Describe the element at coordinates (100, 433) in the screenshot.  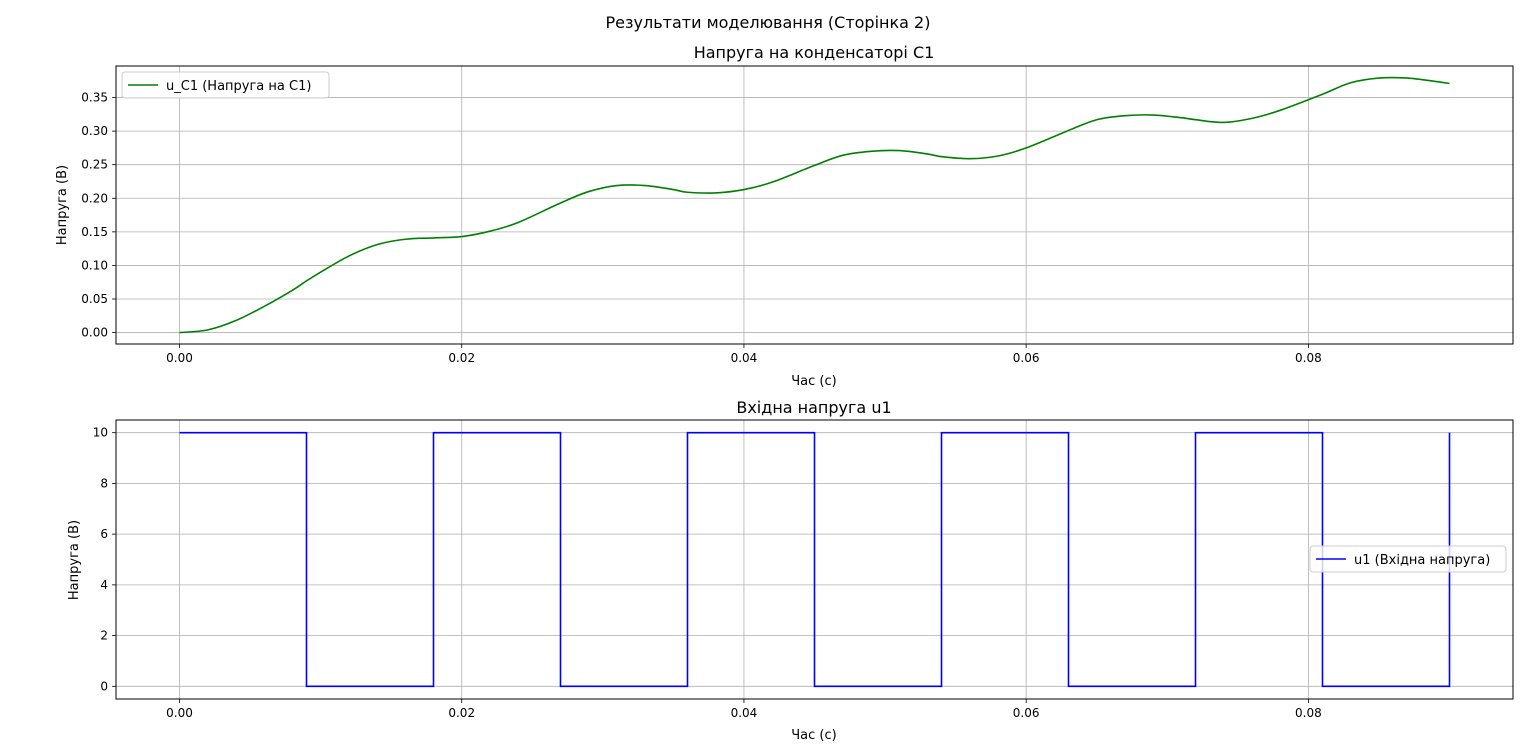
I see `y-tick-label: 10` at that location.